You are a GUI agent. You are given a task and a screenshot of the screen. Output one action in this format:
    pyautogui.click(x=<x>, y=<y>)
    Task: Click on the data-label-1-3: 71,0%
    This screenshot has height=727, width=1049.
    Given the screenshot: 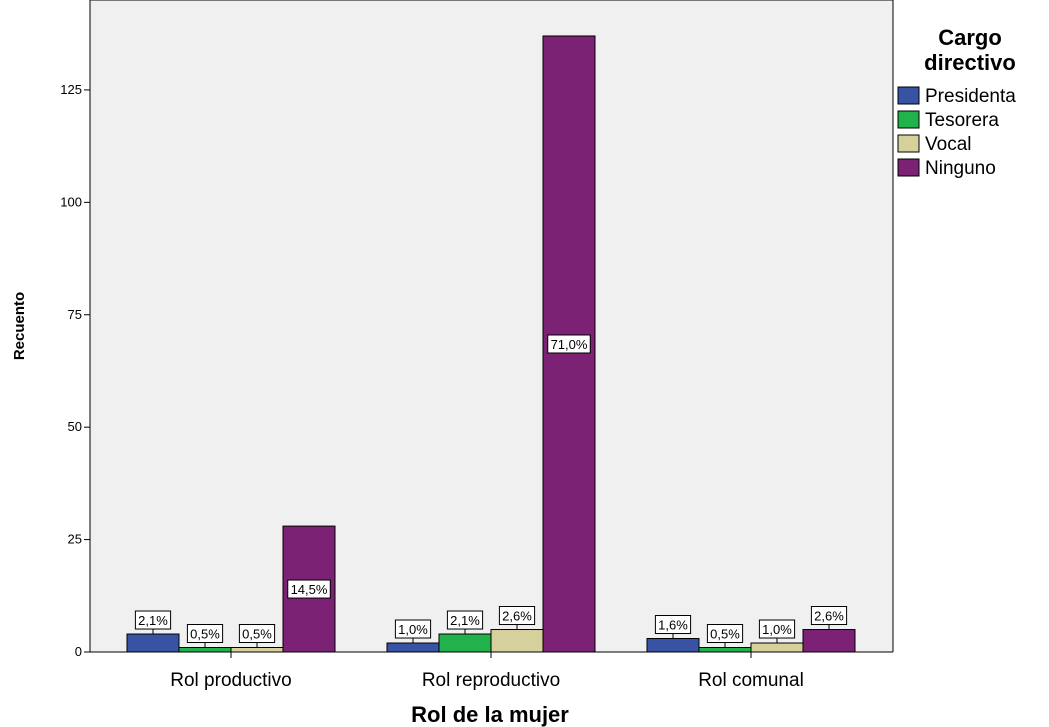 What is the action you would take?
    pyautogui.click(x=569, y=344)
    